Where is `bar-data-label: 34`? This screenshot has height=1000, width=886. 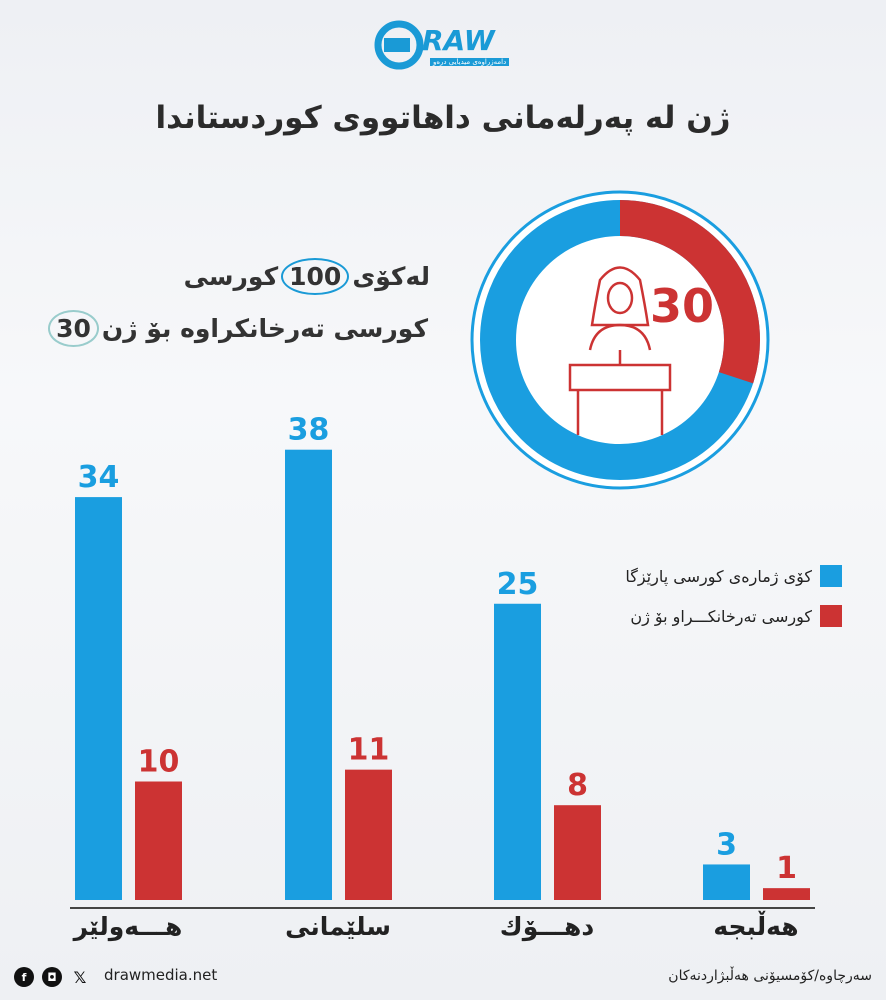 bar-data-label: 34 is located at coordinates (99, 477).